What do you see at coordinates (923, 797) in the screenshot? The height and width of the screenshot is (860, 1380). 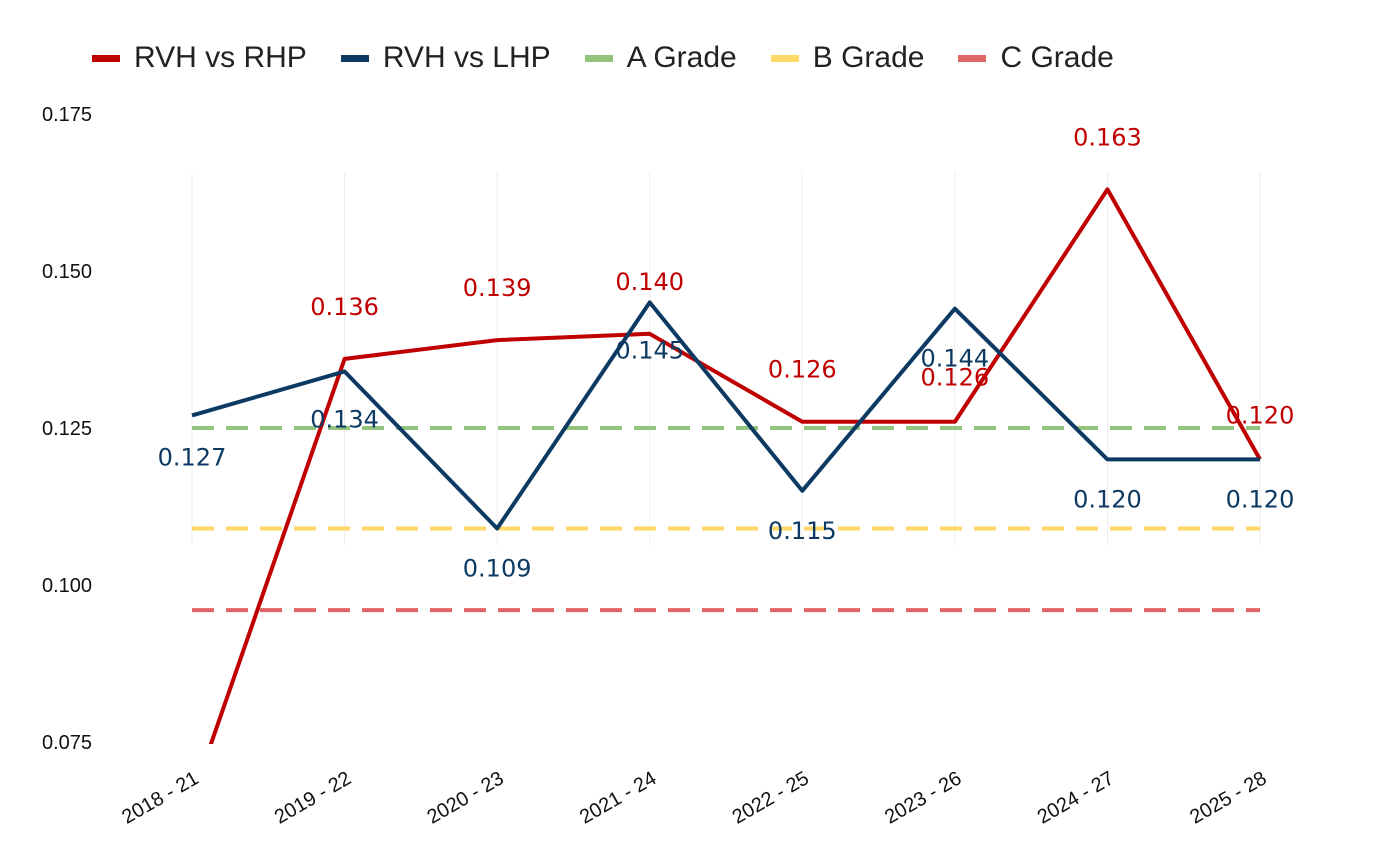 I see `x-tick-label: 2023 - 26` at bounding box center [923, 797].